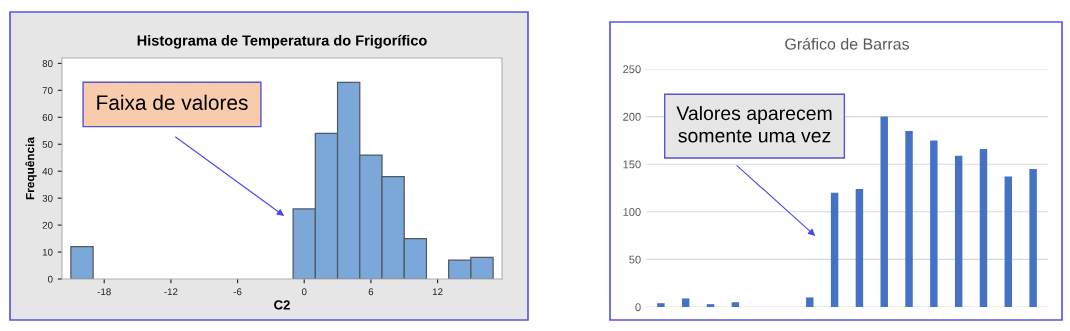 Image resolution: width=1070 pixels, height=331 pixels. Describe the element at coordinates (632, 116) in the screenshot. I see `y-tick-label: 200` at that location.